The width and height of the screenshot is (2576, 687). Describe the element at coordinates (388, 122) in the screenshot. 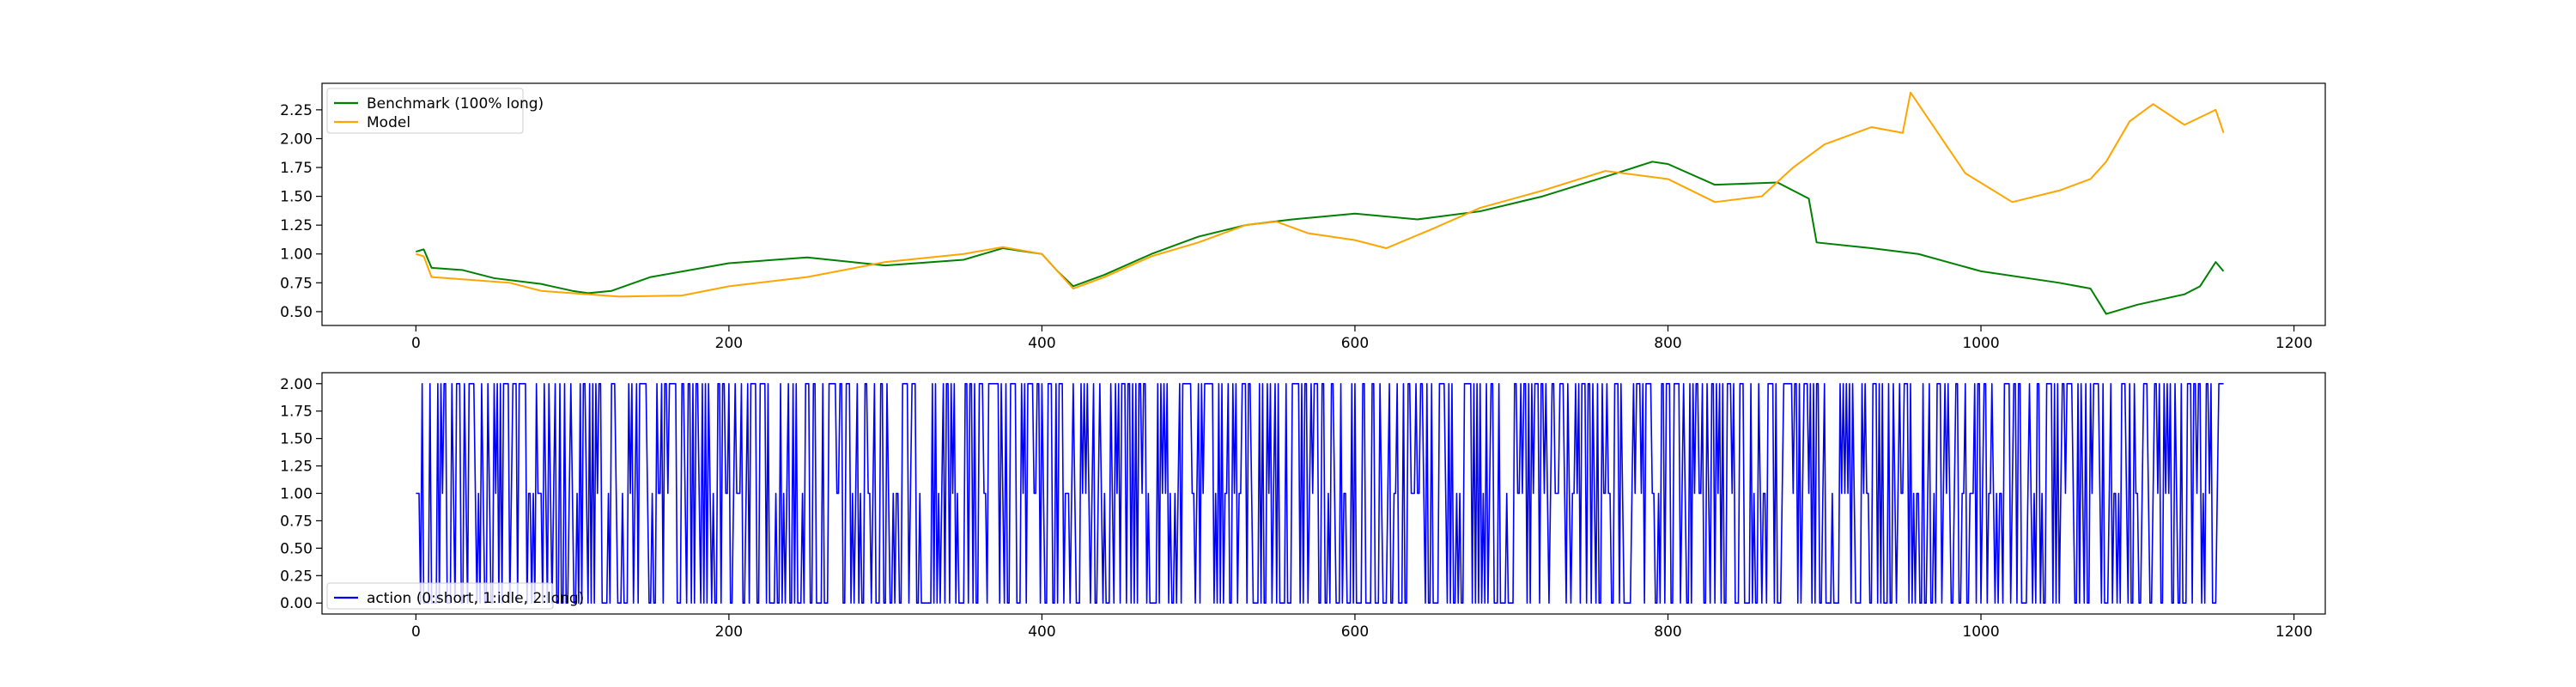

I see `legend-label: Model` at that location.